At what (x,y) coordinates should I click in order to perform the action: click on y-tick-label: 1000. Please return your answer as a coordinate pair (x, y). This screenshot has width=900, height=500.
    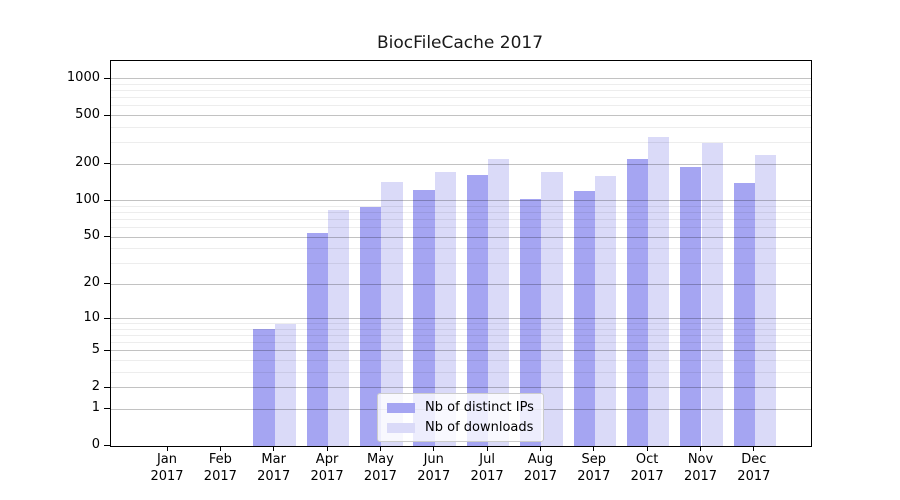
    Looking at the image, I should click on (83, 77).